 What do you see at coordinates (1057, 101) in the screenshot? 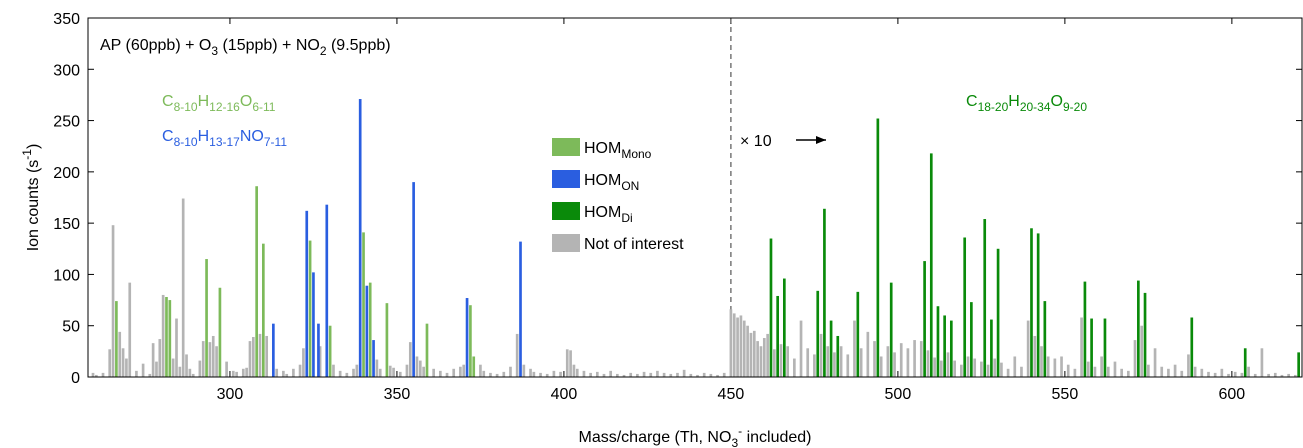
I see `text-part: O` at bounding box center [1057, 101].